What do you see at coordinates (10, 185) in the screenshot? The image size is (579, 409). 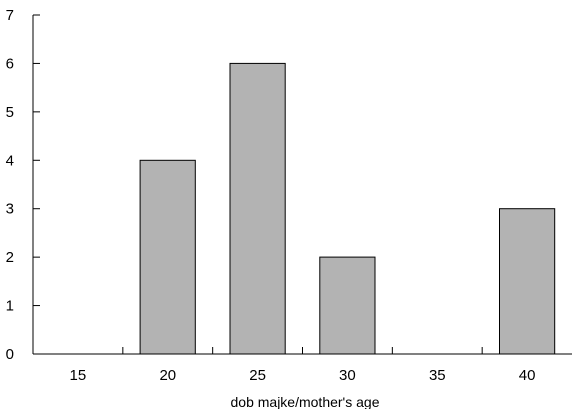 I see `y-tick-labels: 0 1 2 3 4 5 6 7` at bounding box center [10, 185].